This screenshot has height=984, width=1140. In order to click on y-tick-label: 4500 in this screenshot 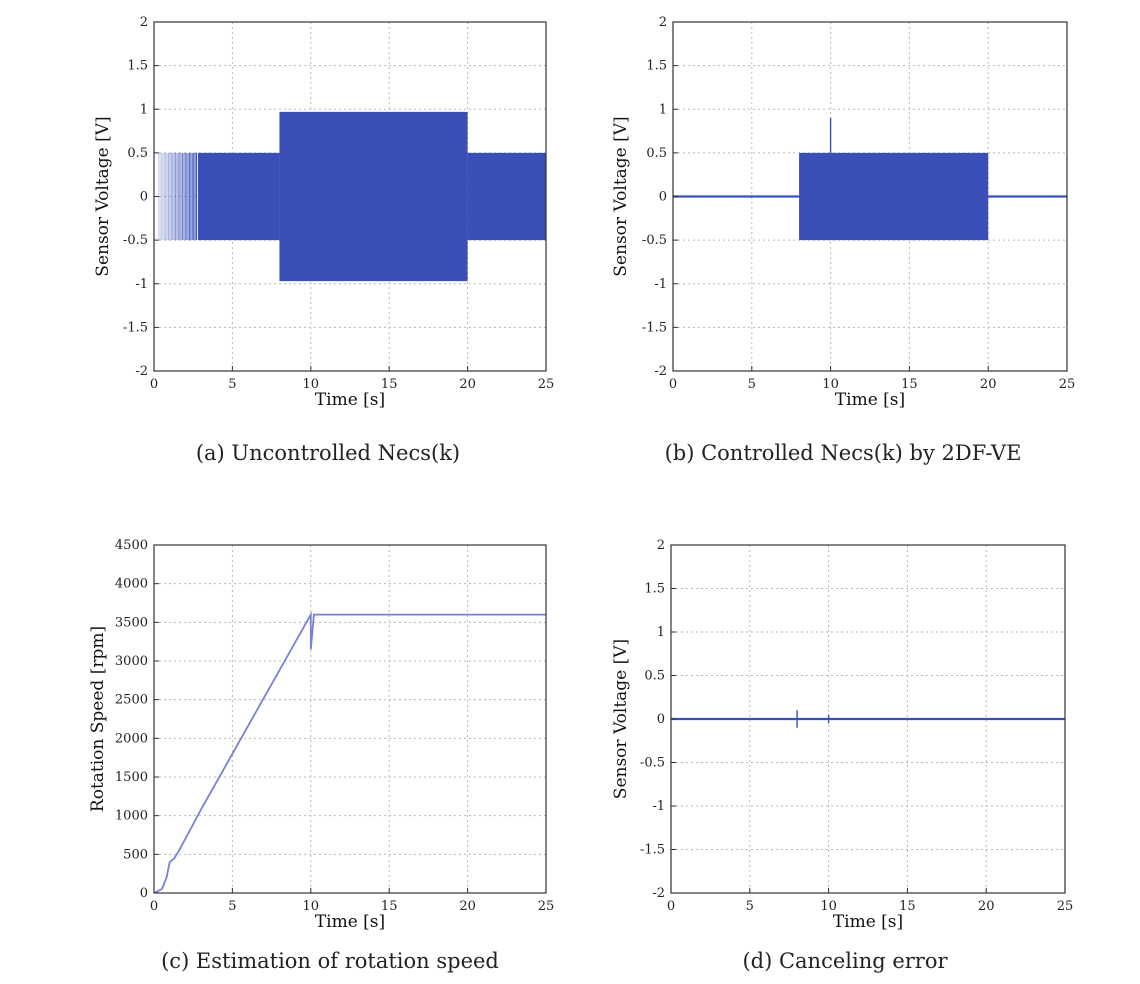, I will do `click(131, 545)`.